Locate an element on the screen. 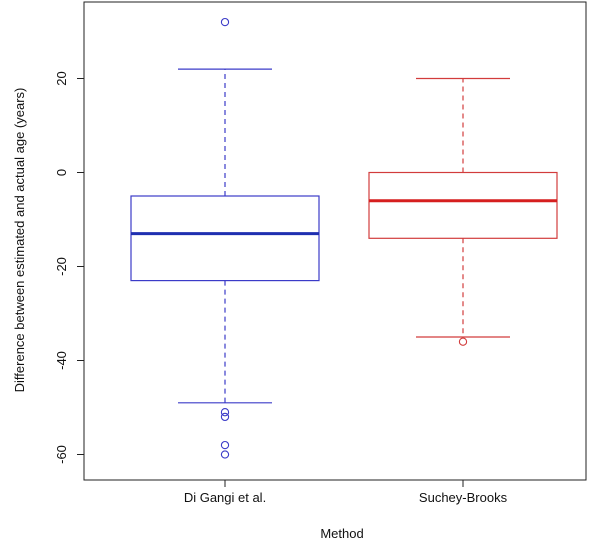 This screenshot has width=592, height=542. y-tick-label: 0 is located at coordinates (61, 172).